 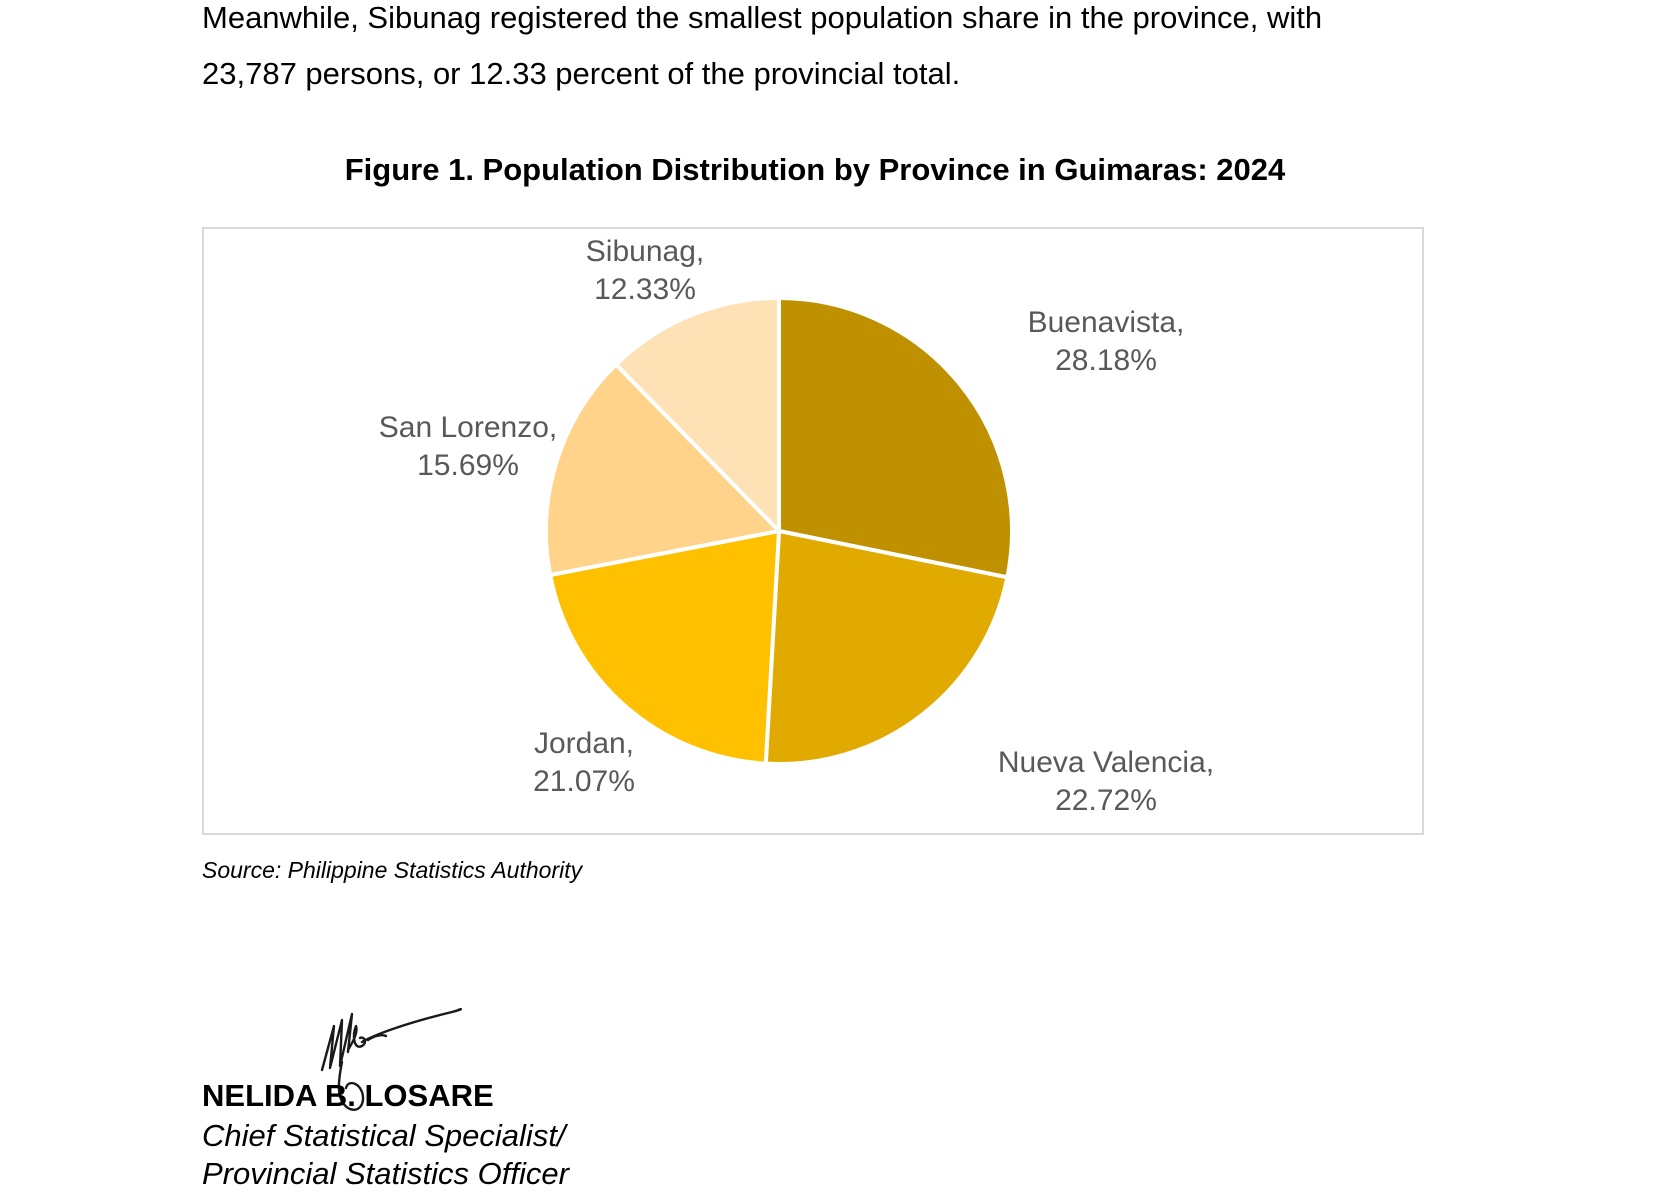 I want to click on signatory-title: Provincial Statistics Officer, so click(x=385, y=1173).